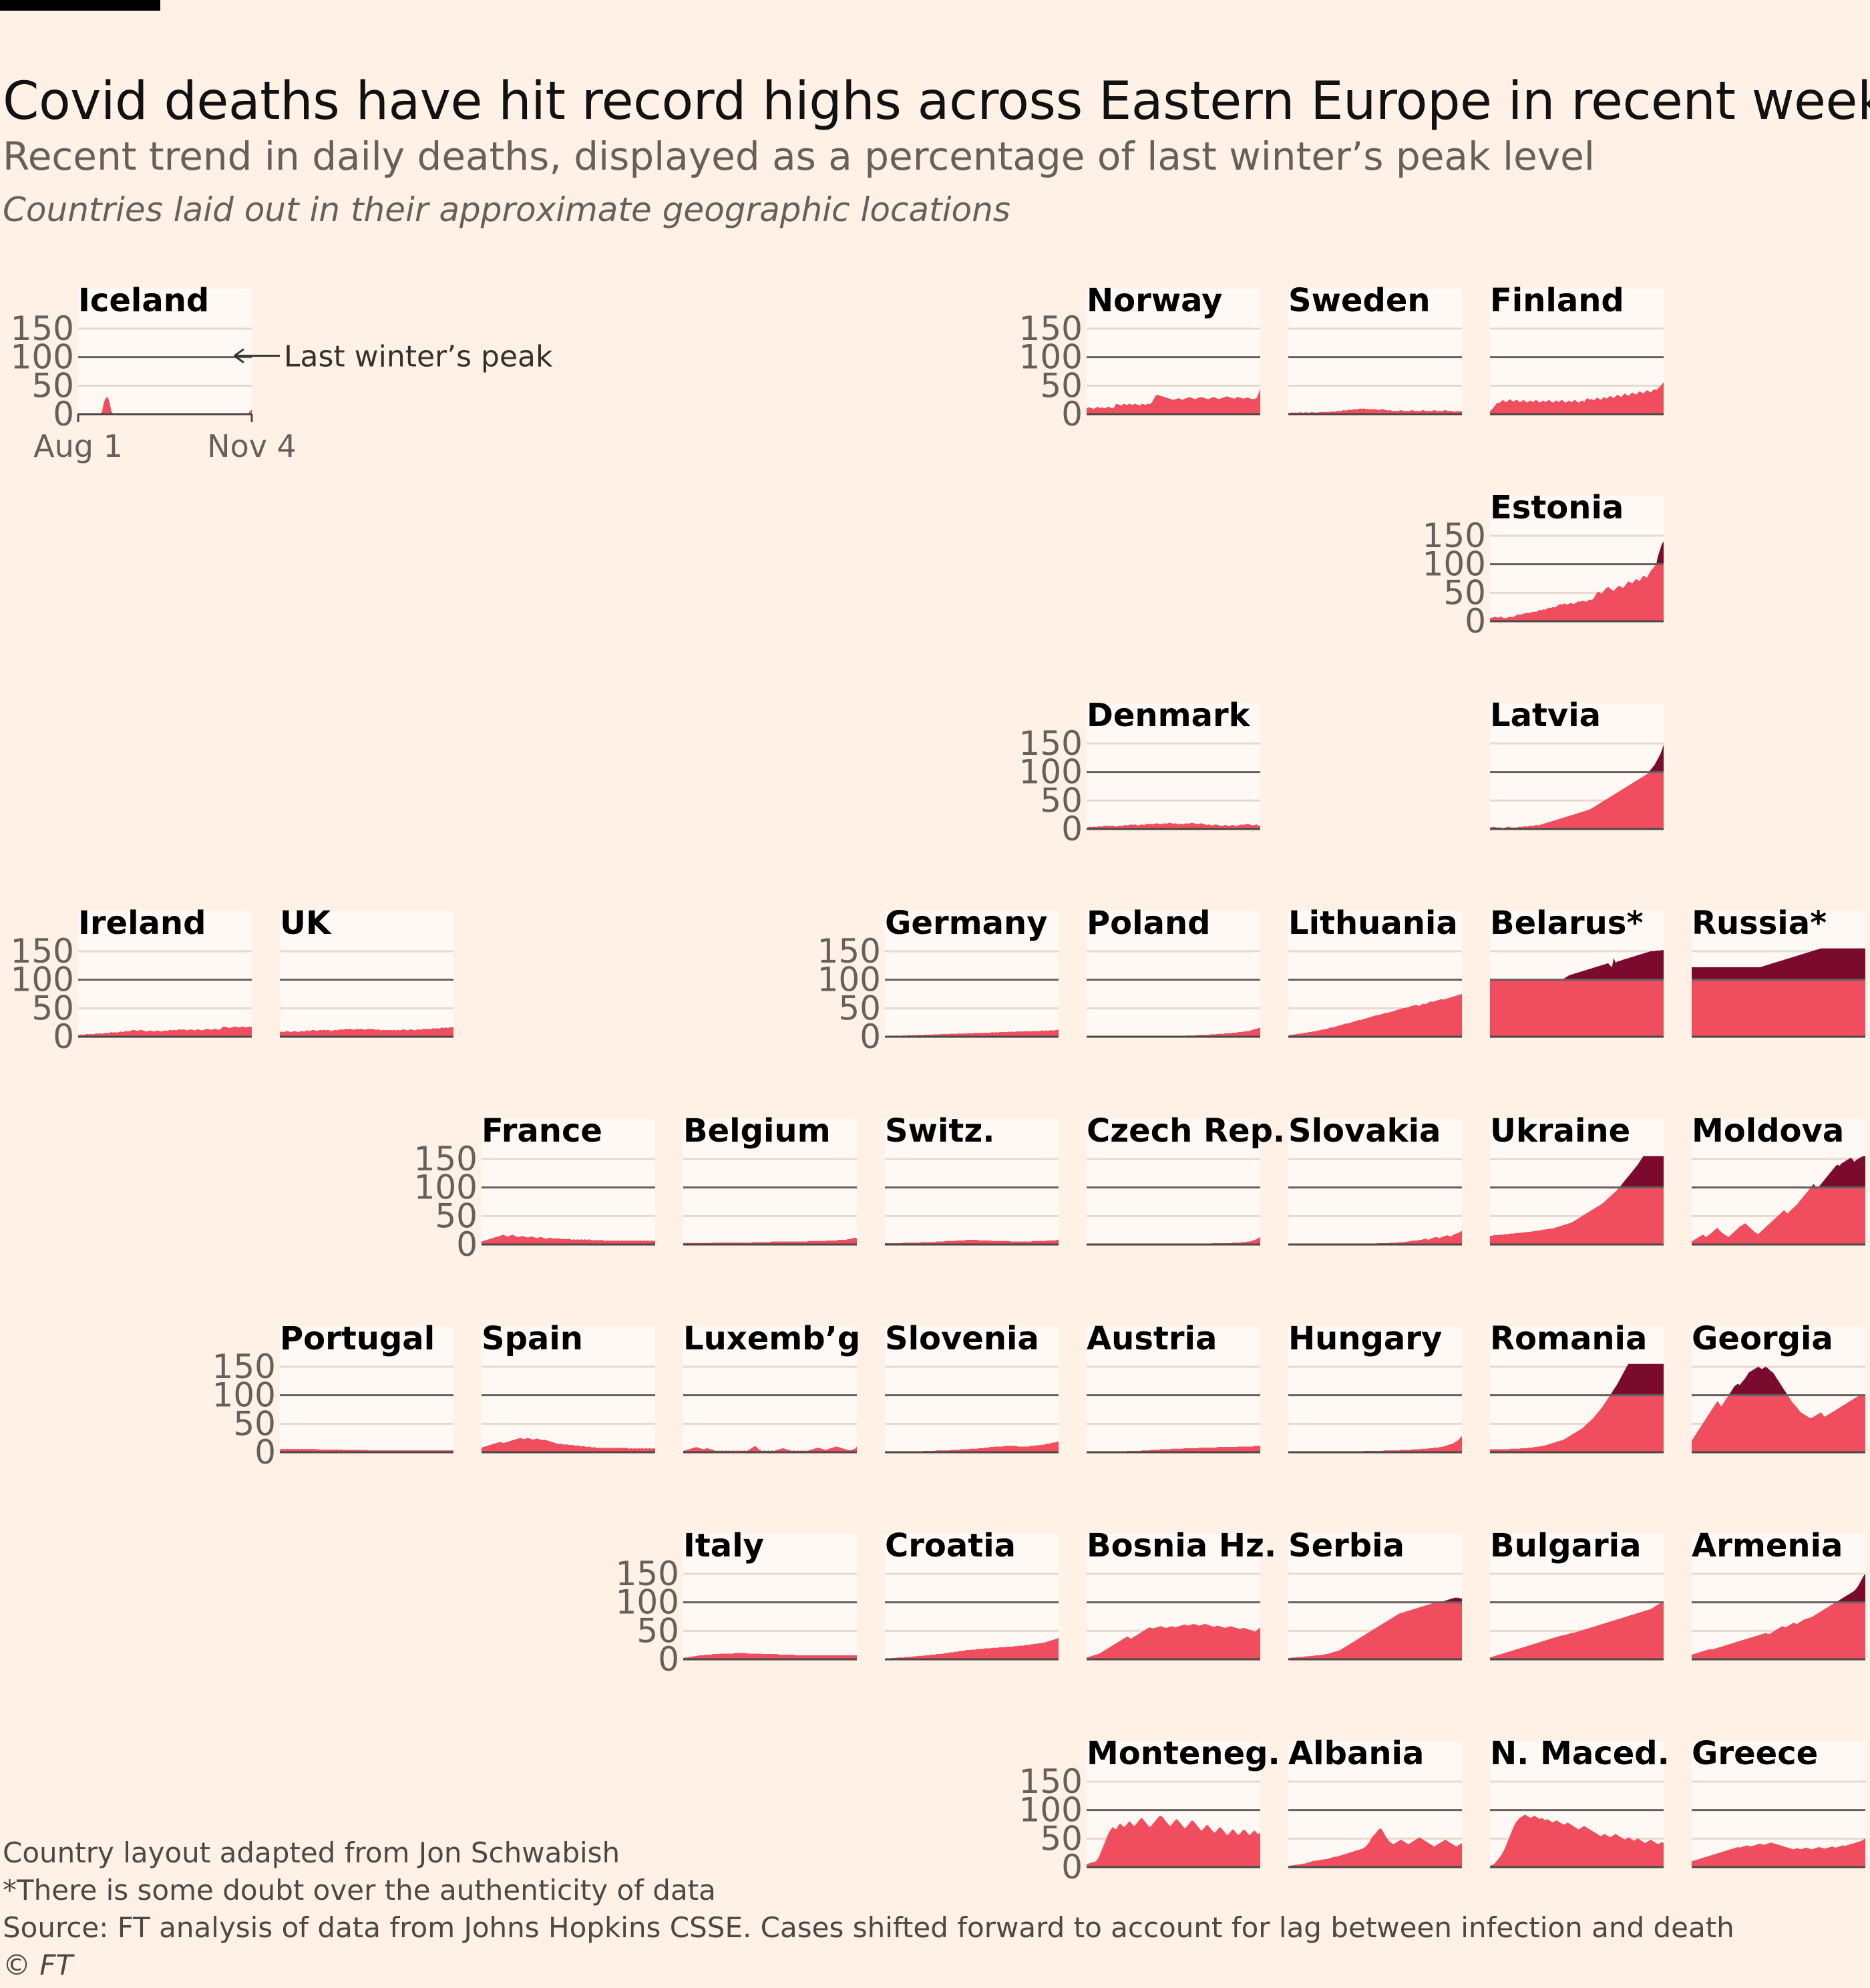  I want to click on panel-croatia: Croatia, so click(972, 1594).